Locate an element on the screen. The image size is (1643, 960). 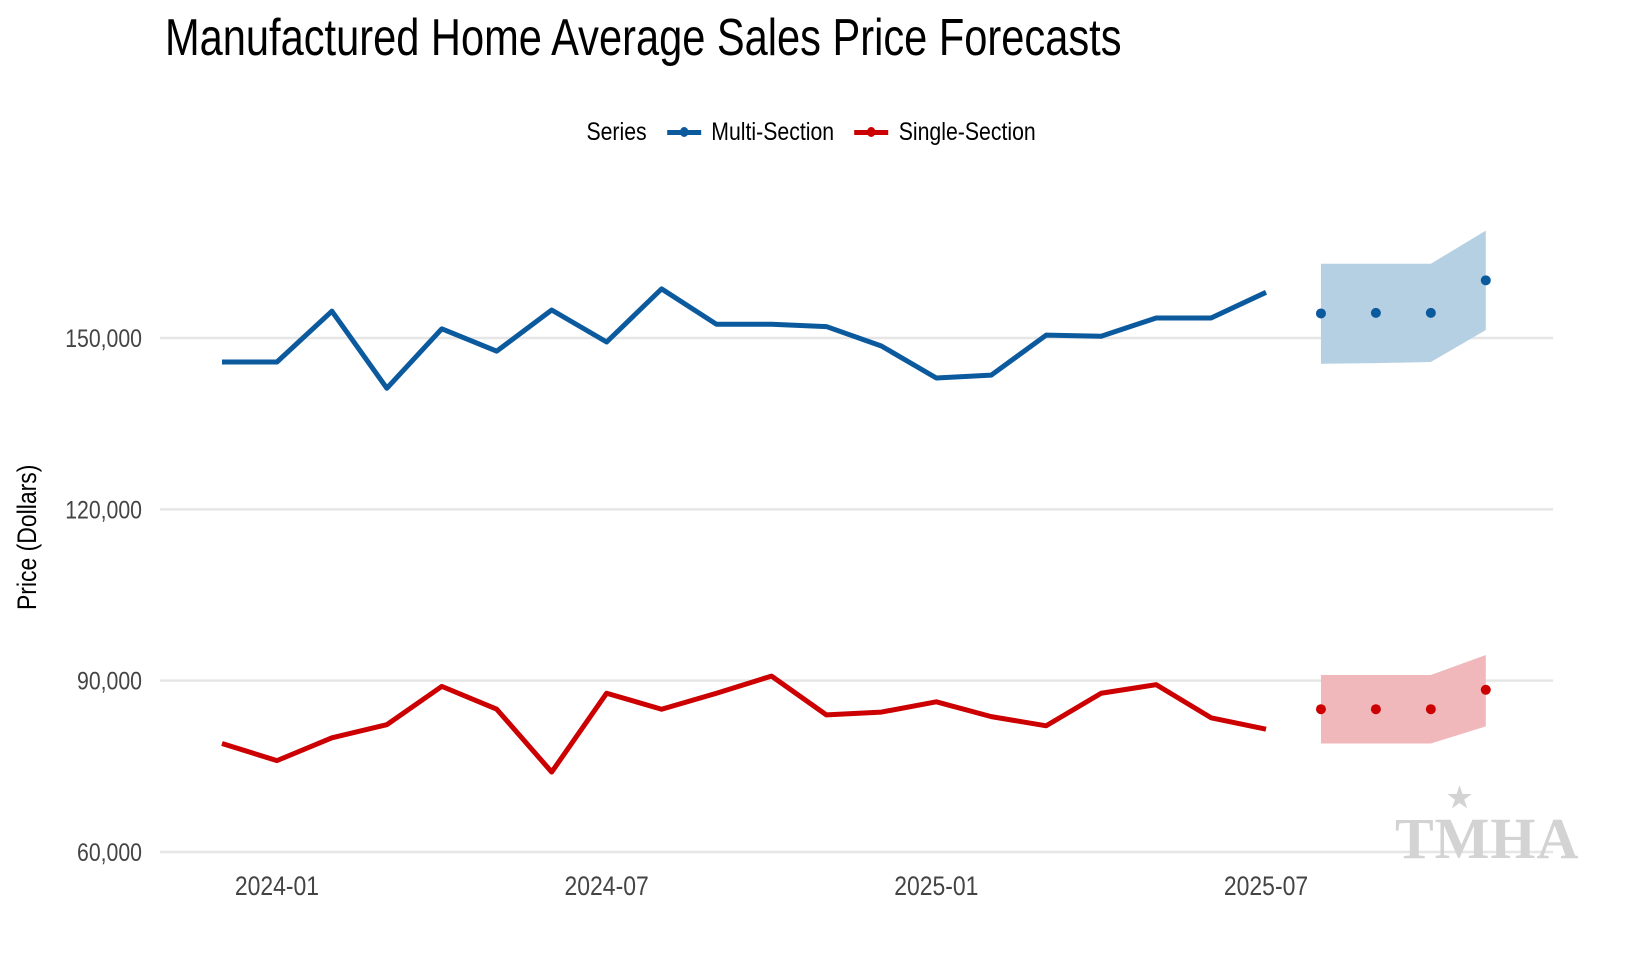
legend-item-single-section: Single-Section is located at coordinates (945, 132).